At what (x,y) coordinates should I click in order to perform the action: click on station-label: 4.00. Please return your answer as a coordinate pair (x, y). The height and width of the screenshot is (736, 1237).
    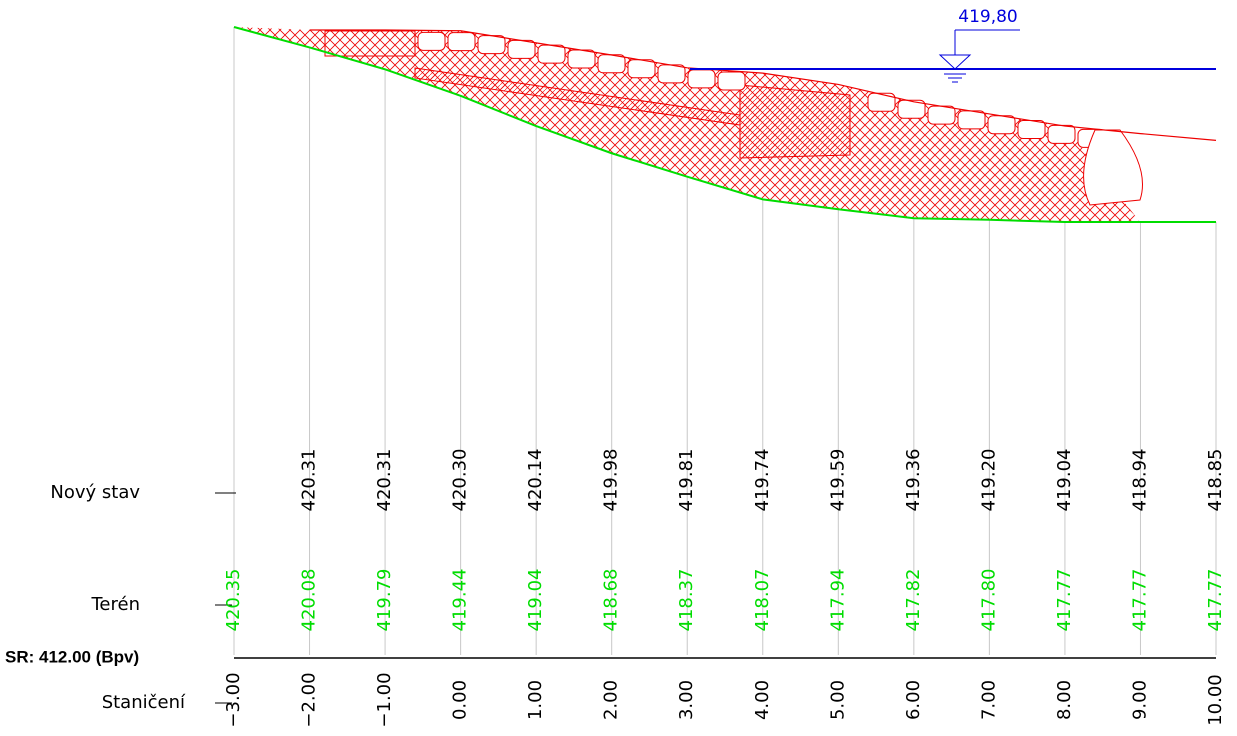
    Looking at the image, I should click on (762, 700).